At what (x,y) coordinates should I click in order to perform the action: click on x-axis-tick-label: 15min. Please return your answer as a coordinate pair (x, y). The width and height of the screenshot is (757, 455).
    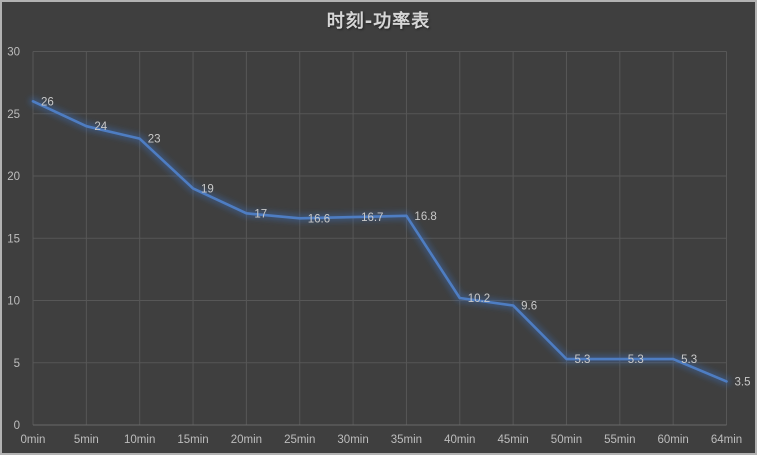
    Looking at the image, I should click on (192, 440).